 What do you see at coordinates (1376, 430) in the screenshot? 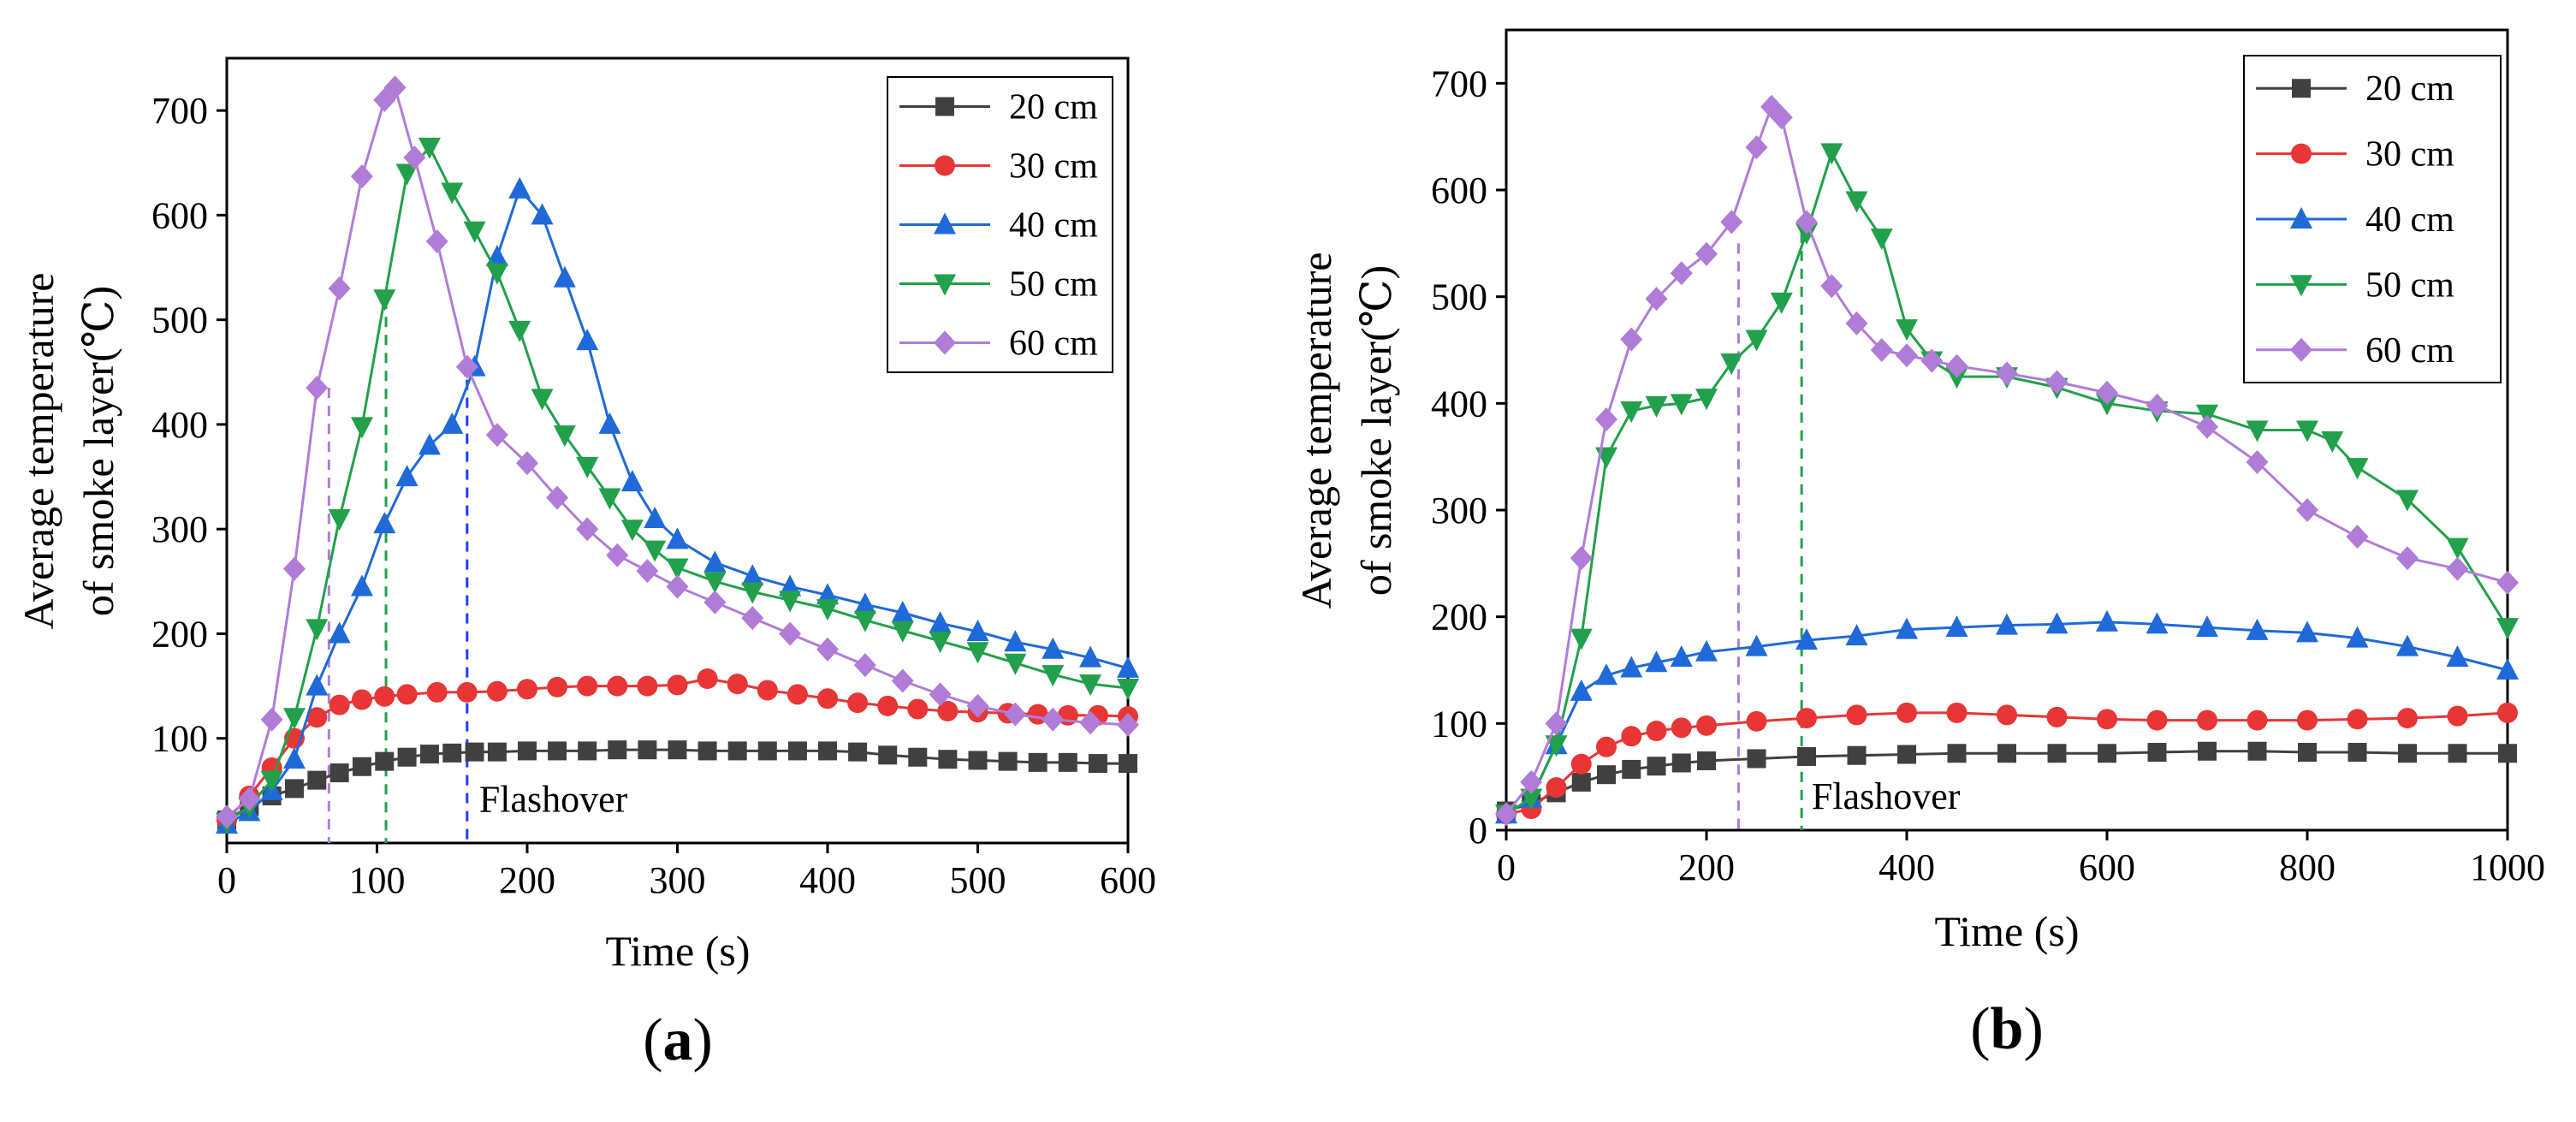
I see `y-axis-title-line2: of smoke layer(℃)` at bounding box center [1376, 430].